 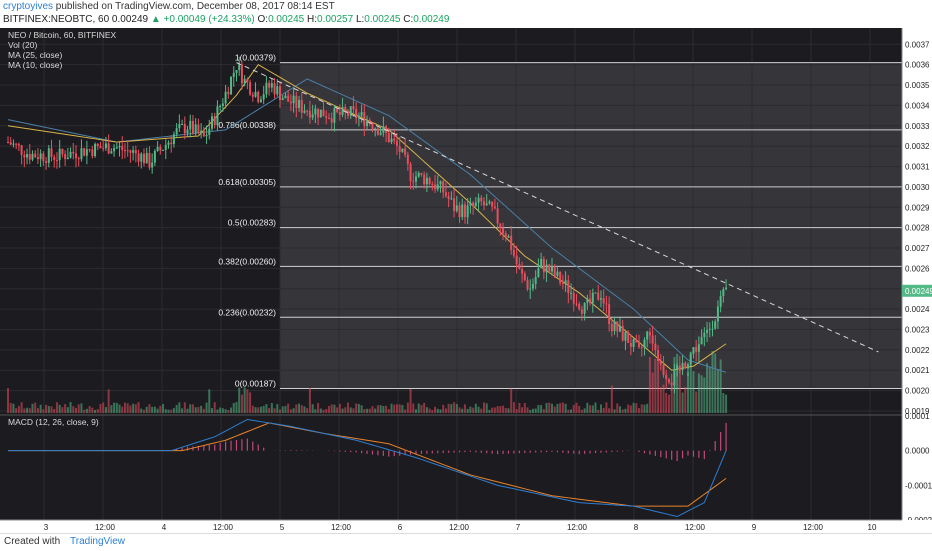 I want to click on author-link: cryptoyives, so click(x=28, y=6).